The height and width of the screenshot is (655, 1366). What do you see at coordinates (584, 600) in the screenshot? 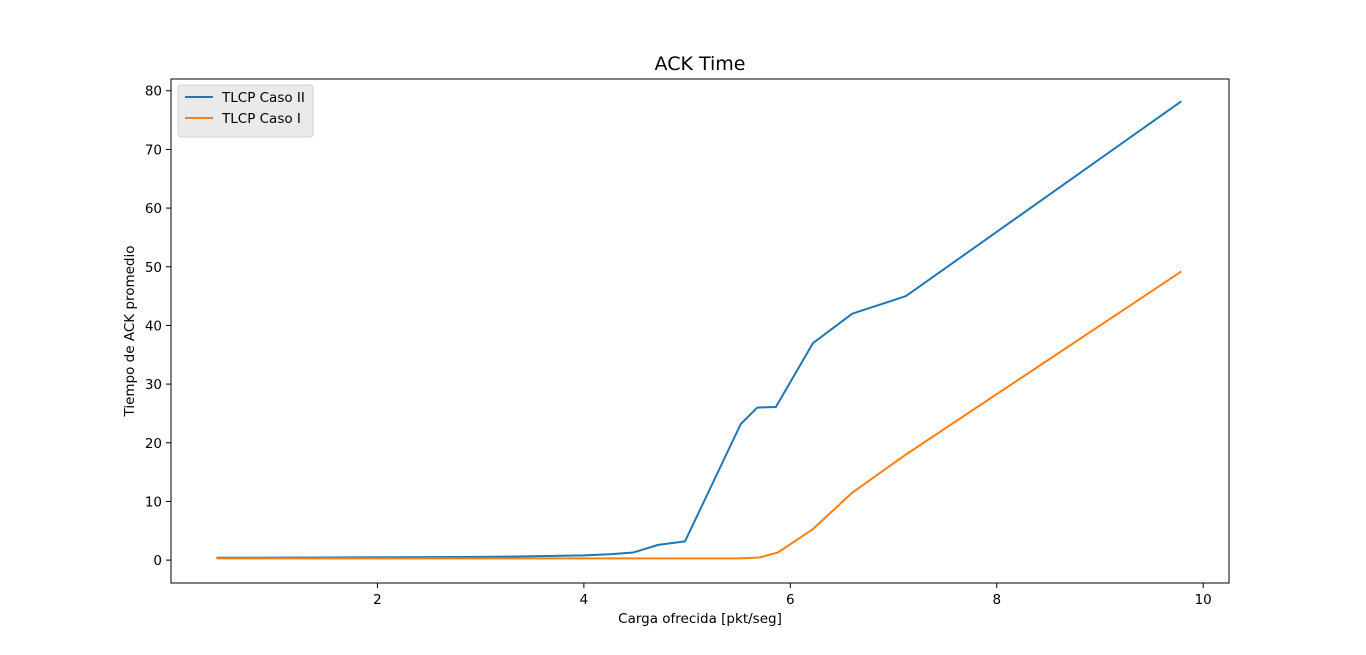
I see `x-tick-label: 4` at bounding box center [584, 600].